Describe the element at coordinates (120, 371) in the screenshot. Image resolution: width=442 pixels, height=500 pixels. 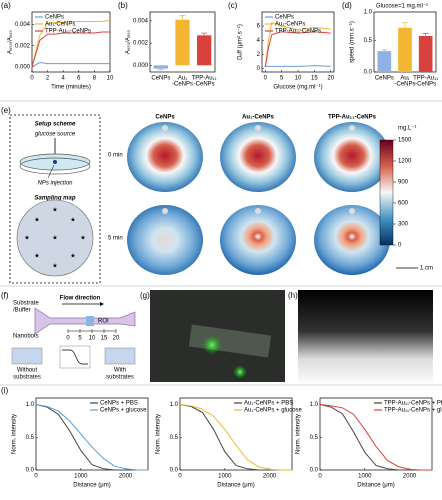
I see `with-label: With` at that location.